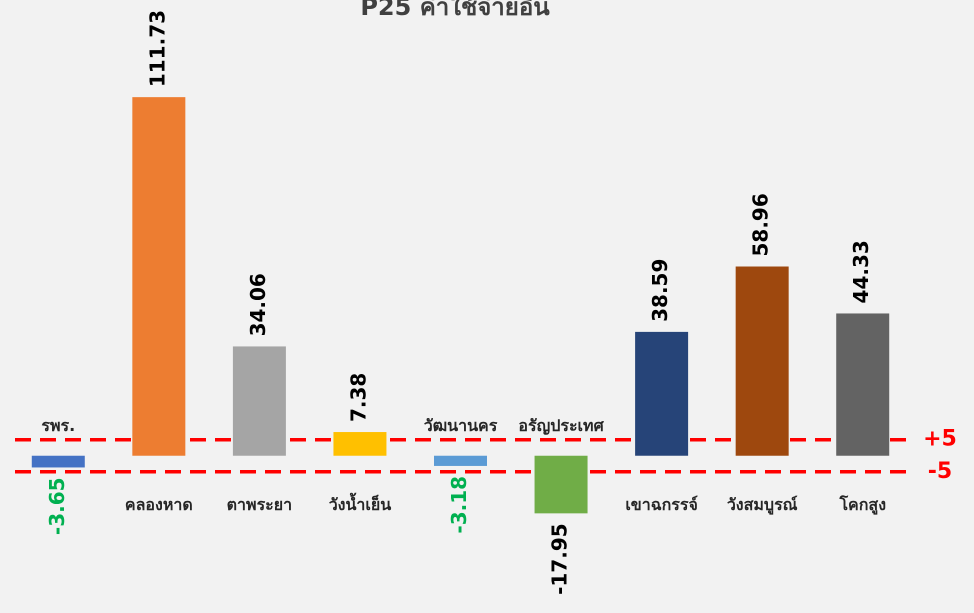 Image resolution: width=974 pixels, height=613 pixels. Describe the element at coordinates (940, 439) in the screenshot. I see `reference-label: +5` at that location.